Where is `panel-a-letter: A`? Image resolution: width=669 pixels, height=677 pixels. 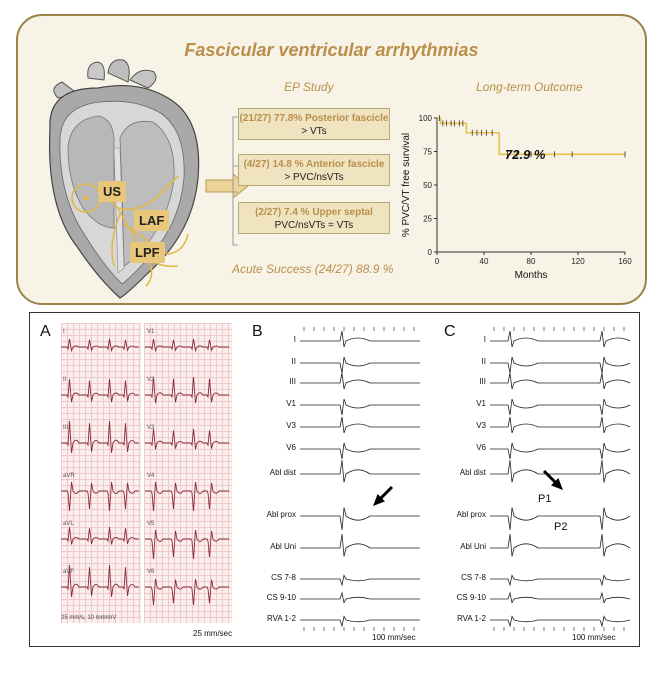
panel-a-letter: A is located at coordinates (45, 331).